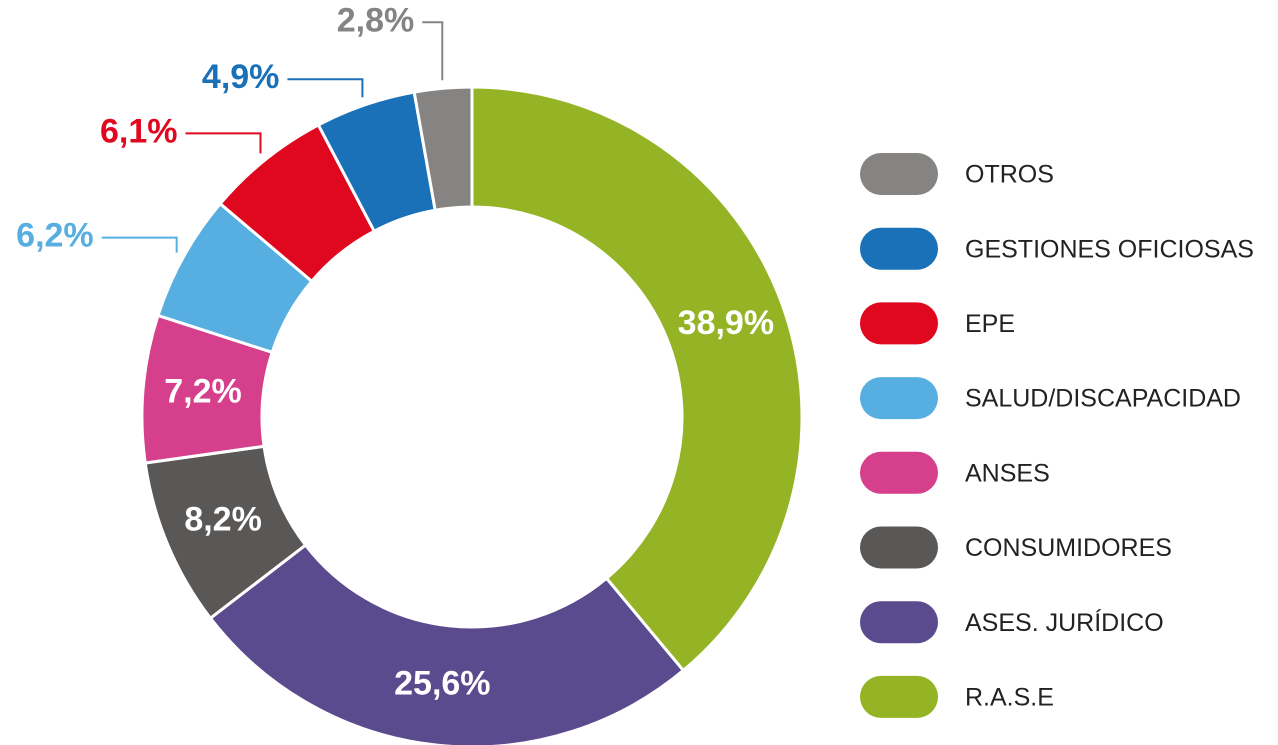  Describe the element at coordinates (1068, 548) in the screenshot. I see `legend-label: CONSUMIDORES` at that location.